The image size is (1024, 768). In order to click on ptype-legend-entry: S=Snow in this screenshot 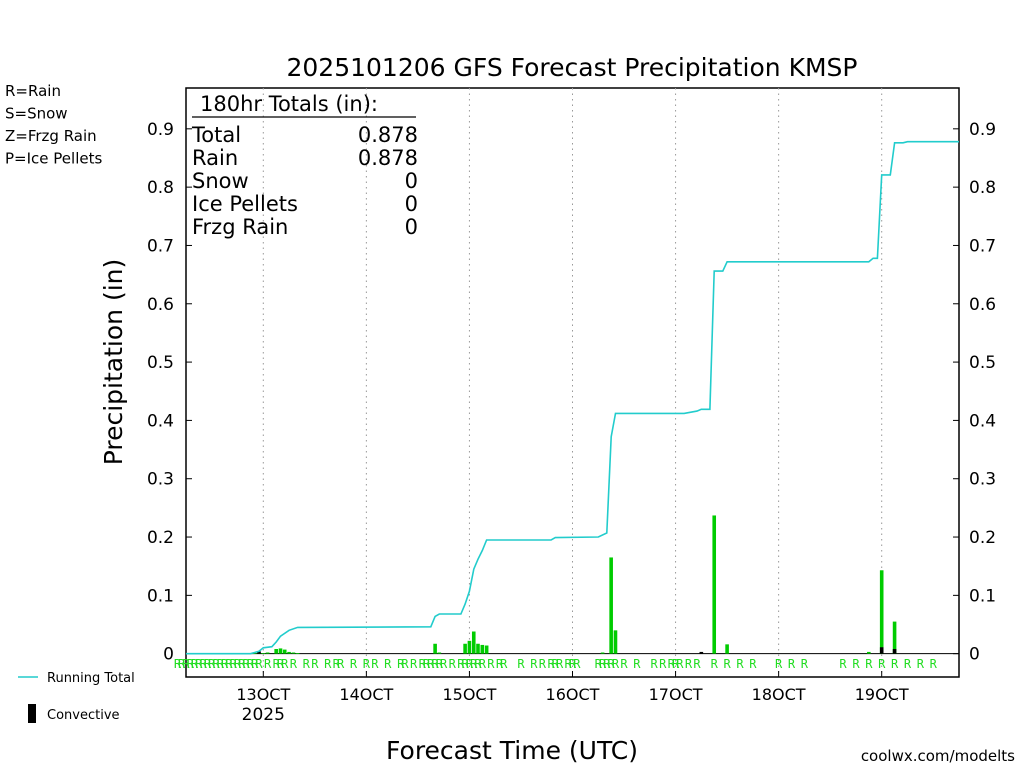, I will do `click(36, 114)`.